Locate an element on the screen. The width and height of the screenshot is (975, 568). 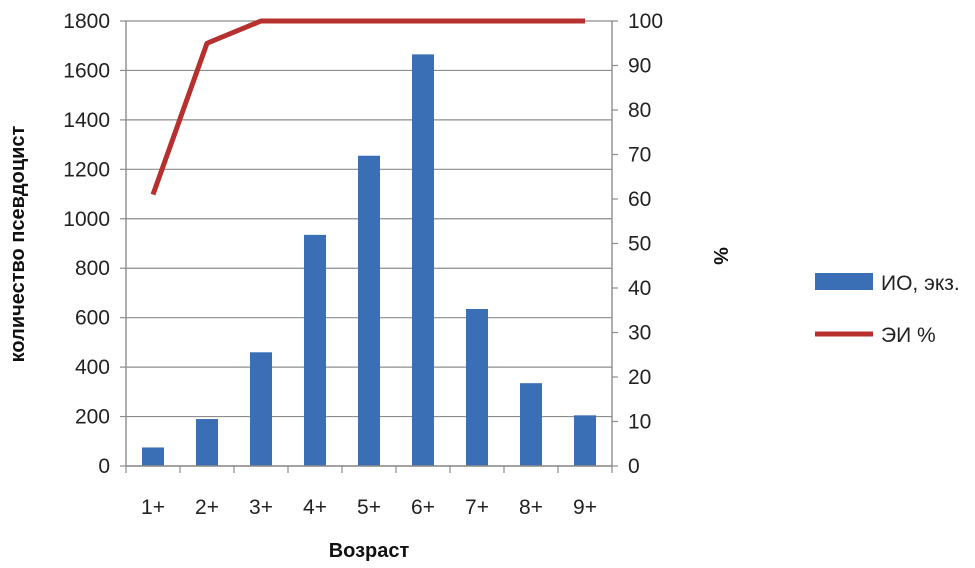
y-tick-label: 0 is located at coordinates (104, 466).